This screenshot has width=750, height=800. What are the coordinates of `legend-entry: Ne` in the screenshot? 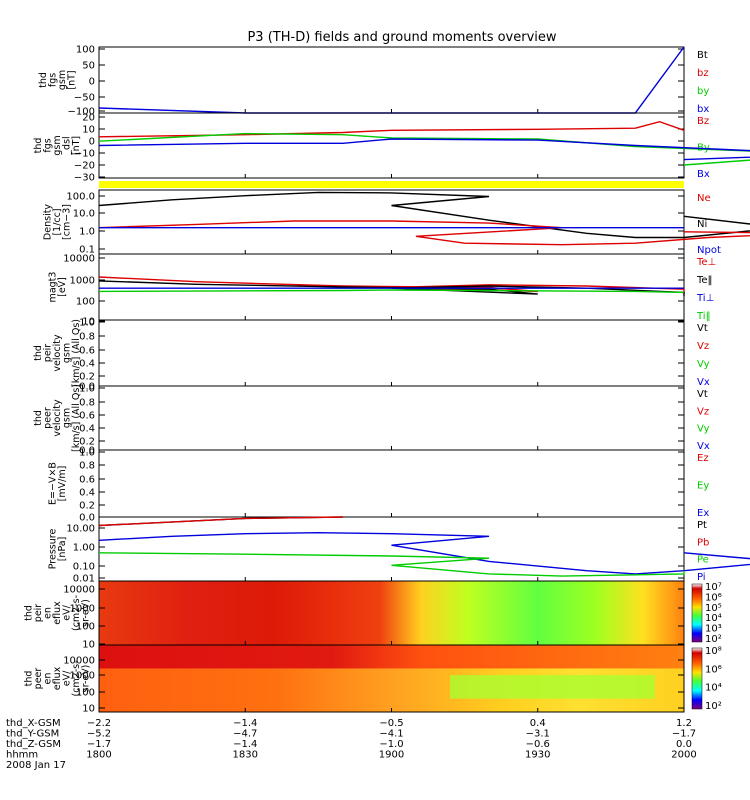 It's located at (704, 198).